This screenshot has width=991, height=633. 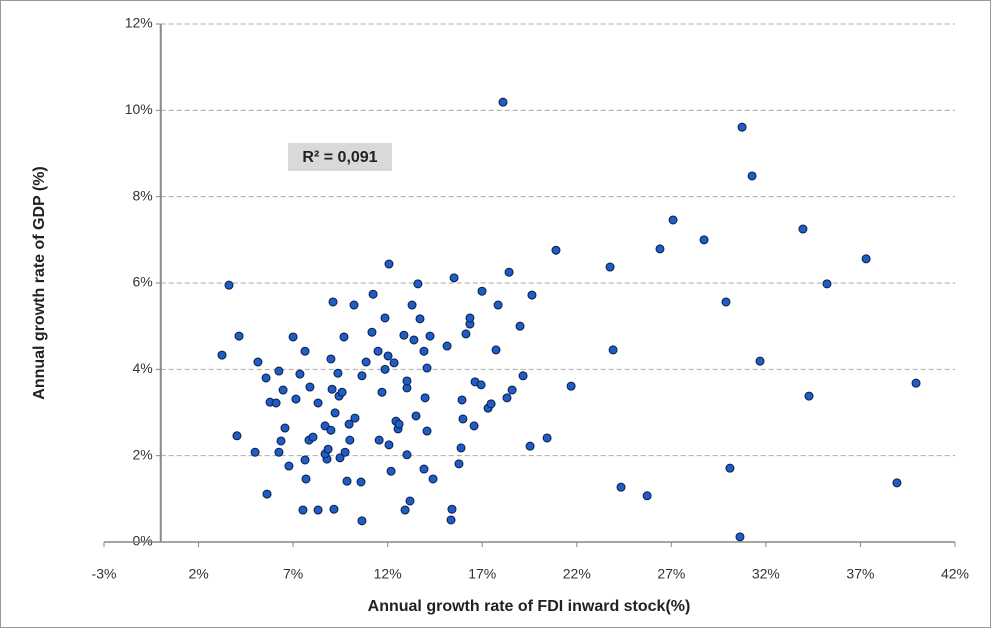 What do you see at coordinates (860, 574) in the screenshot?
I see `x-tick-label: 37%` at bounding box center [860, 574].